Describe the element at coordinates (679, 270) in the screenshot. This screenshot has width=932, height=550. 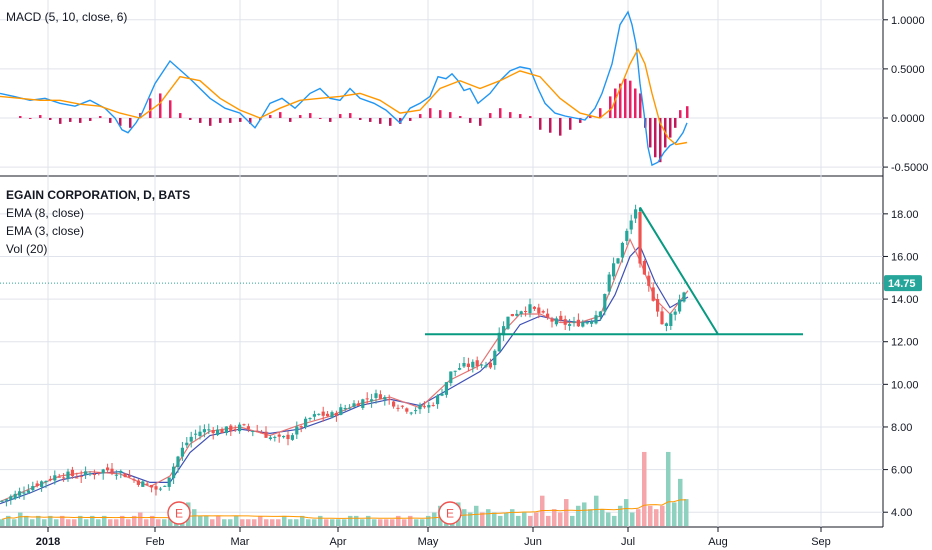
I see `resistance-trendline` at that location.